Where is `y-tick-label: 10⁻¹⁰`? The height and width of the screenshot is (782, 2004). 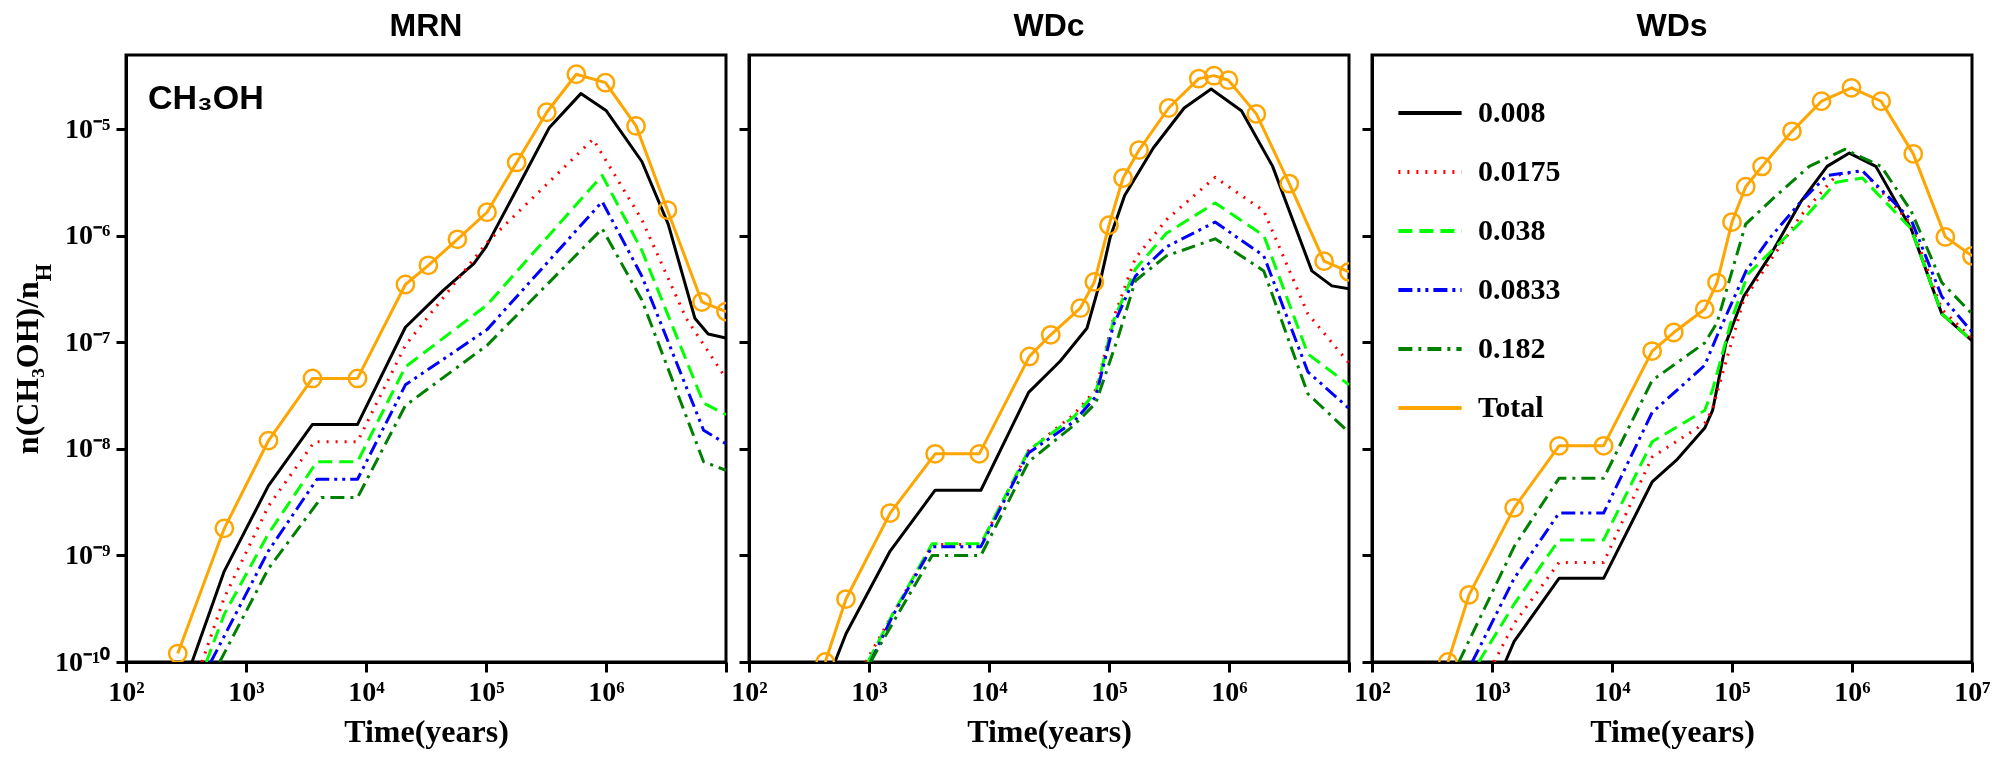 y-tick-label: 10⁻¹⁰ is located at coordinates (83, 661).